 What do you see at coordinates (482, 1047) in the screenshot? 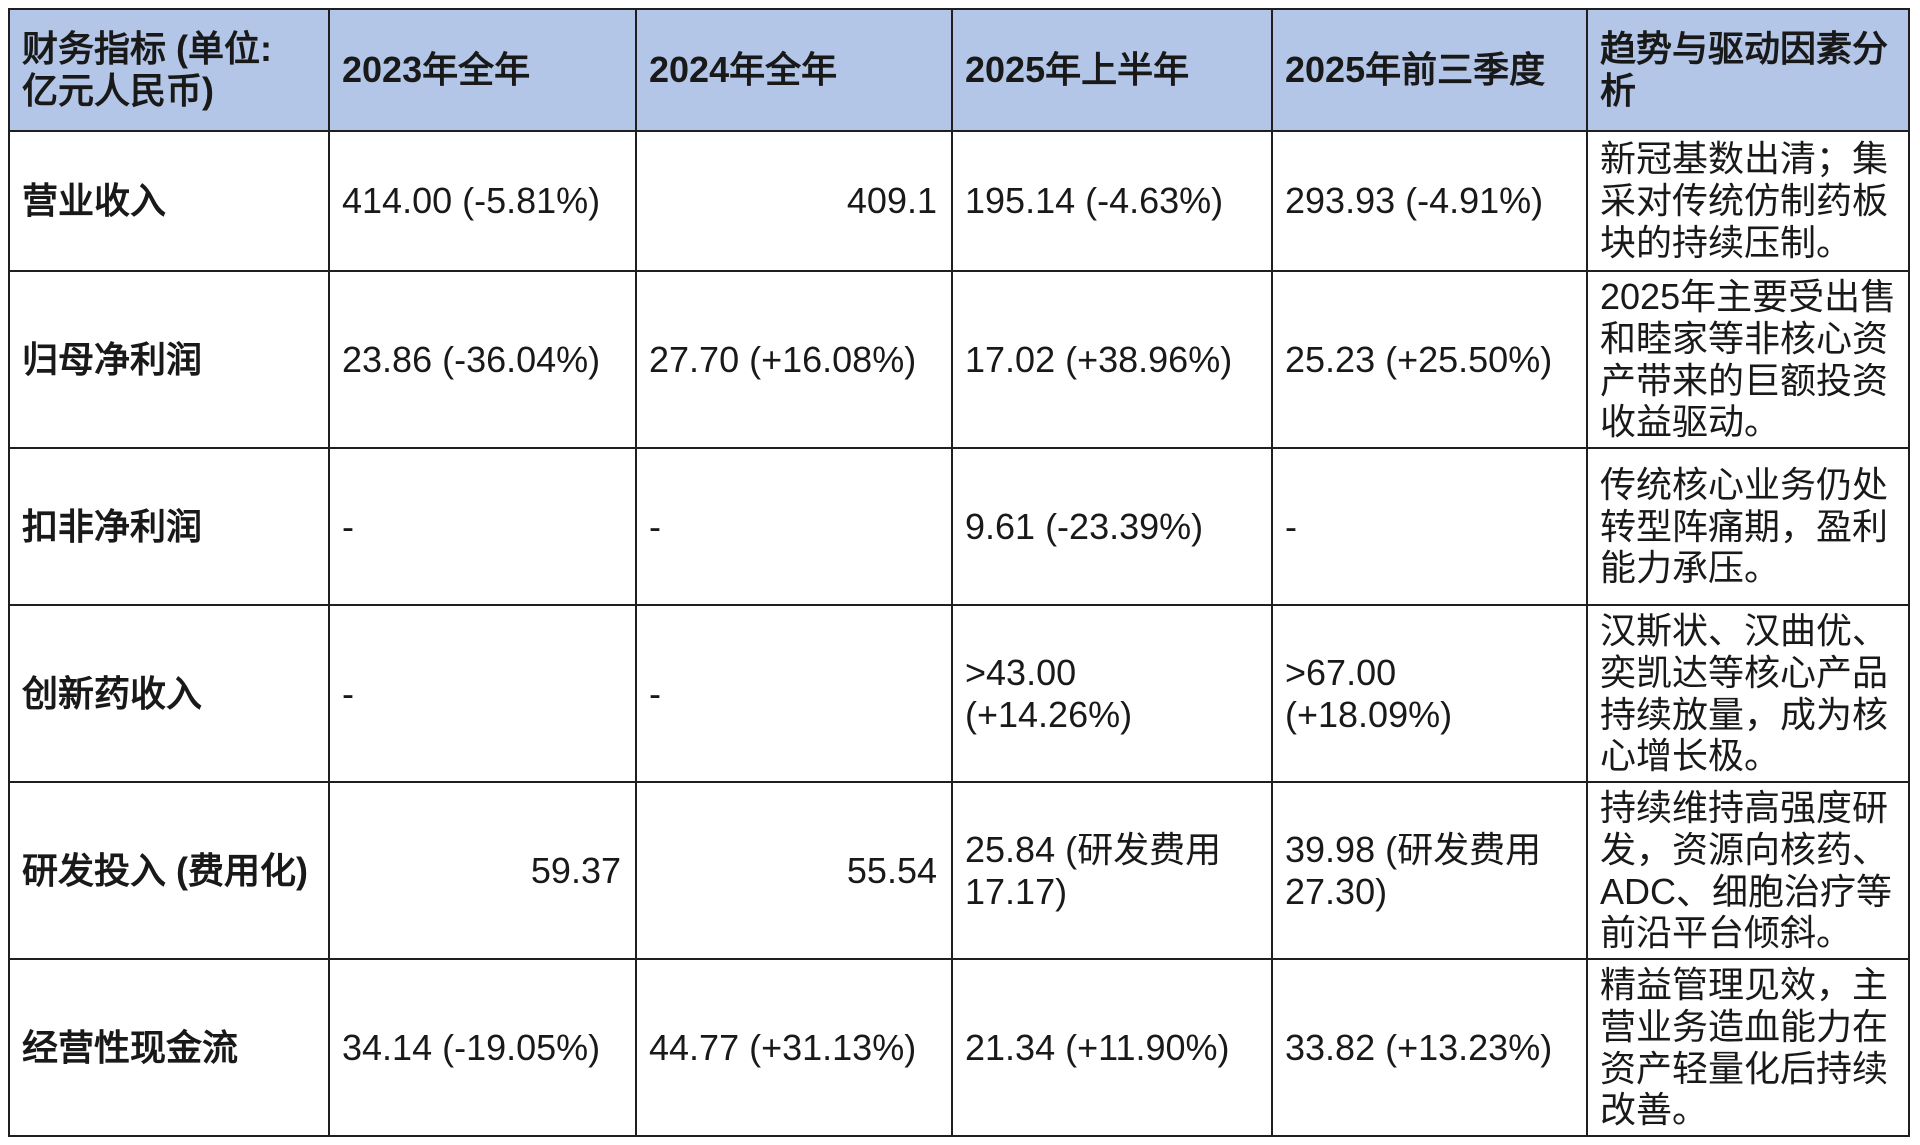
I see `value-cell: 34.14 (-19.05%)` at bounding box center [482, 1047].